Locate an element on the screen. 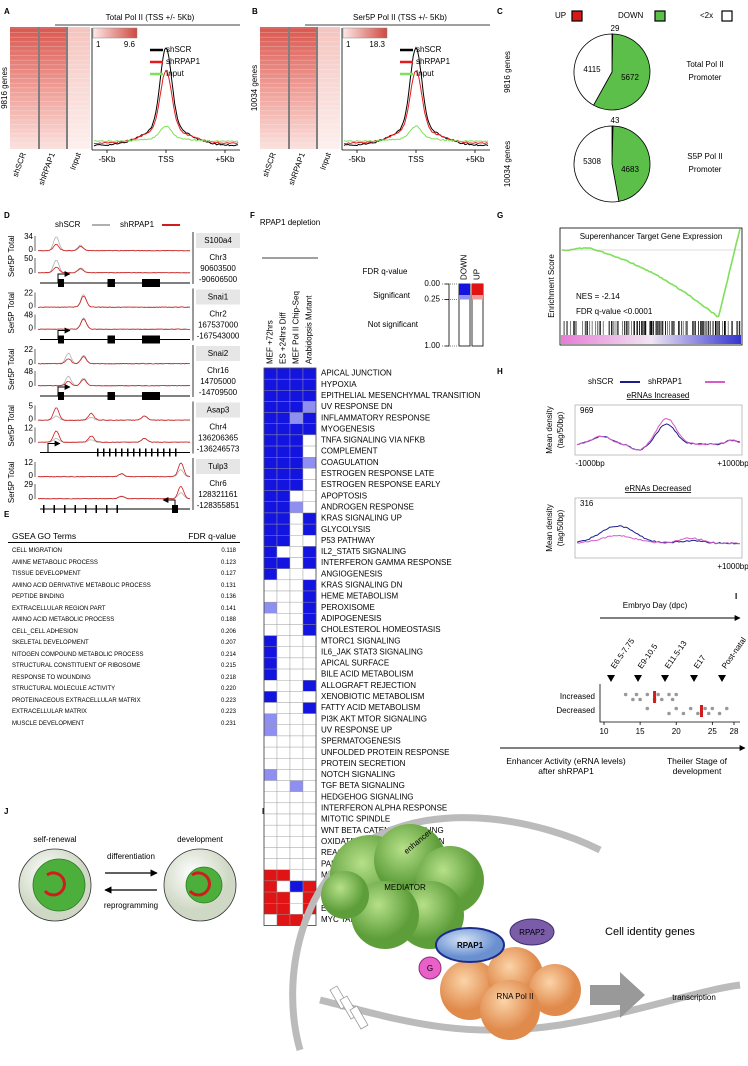  panel-k-genes: Cell identity genes is located at coordinates (650, 932).